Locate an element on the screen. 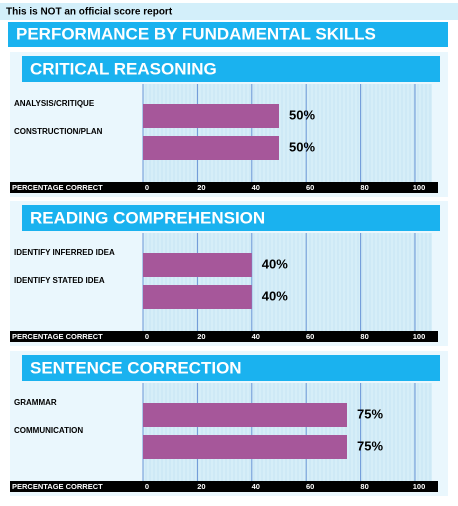 The image size is (458, 506). category-label: COMMUNICATION is located at coordinates (48, 430).